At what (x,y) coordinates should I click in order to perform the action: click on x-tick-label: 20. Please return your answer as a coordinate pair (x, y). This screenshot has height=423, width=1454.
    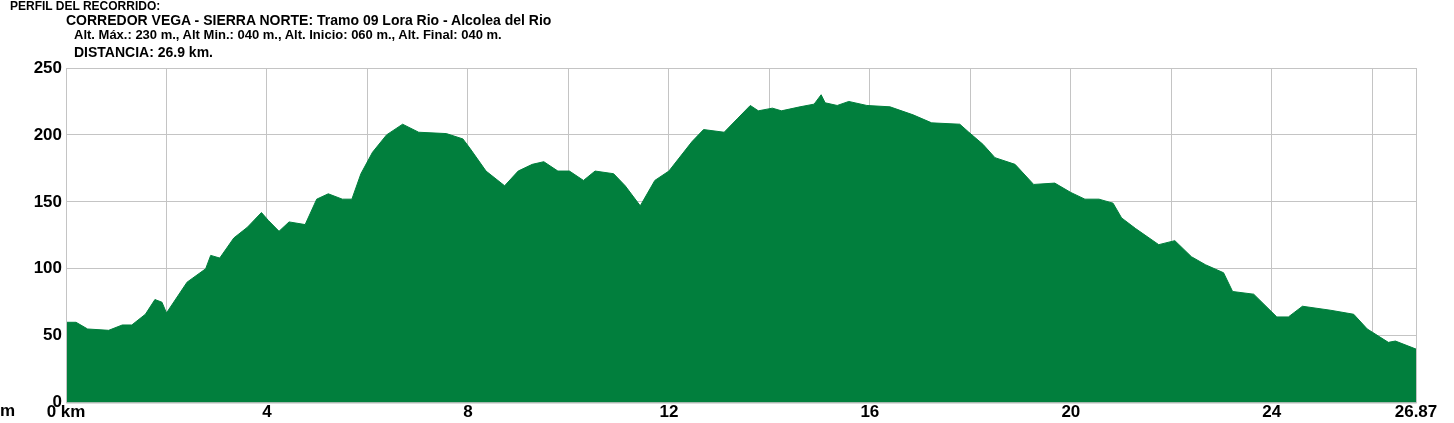
    Looking at the image, I should click on (1071, 412).